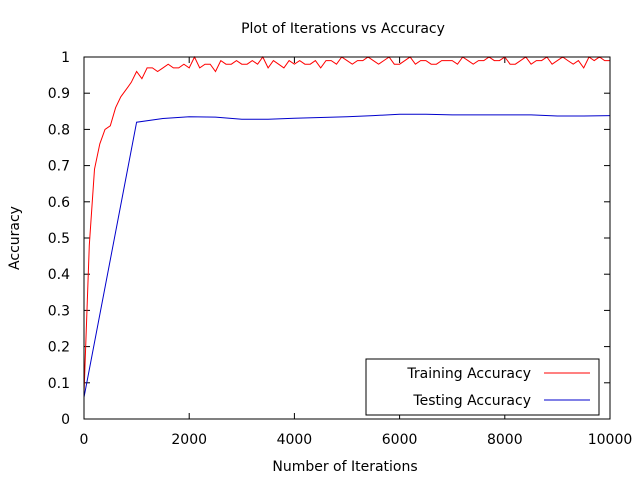 This screenshot has height=480, width=640. What do you see at coordinates (84, 440) in the screenshot?
I see `x-tick-label: 0` at bounding box center [84, 440].